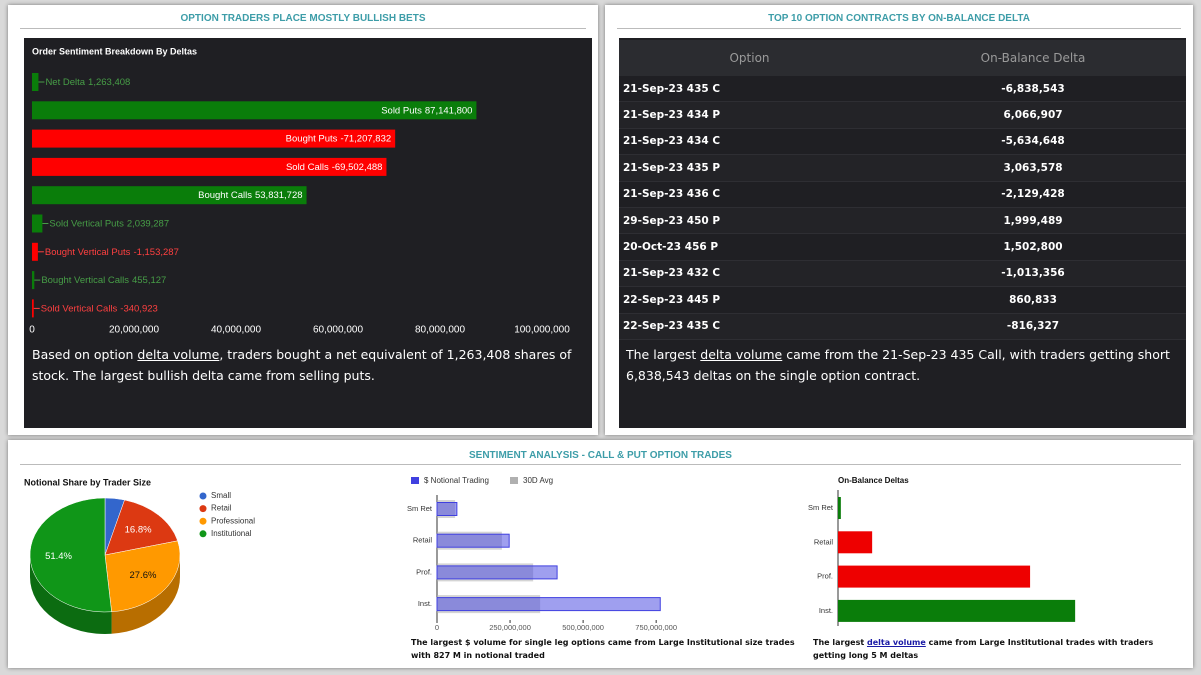 This screenshot has width=1201, height=675. I want to click on table-row: 22-Sep-23 435 C -816,327, so click(902, 326).